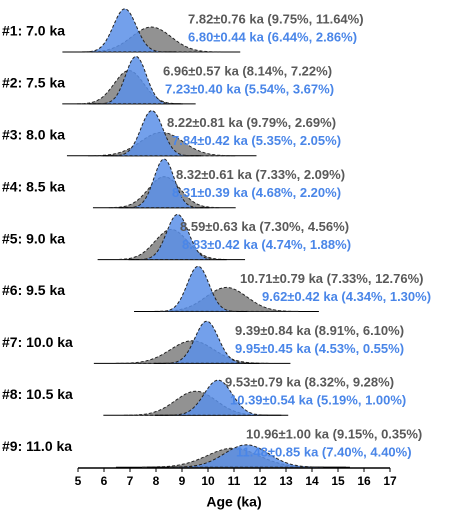 The image size is (474, 511). I want to click on blue-estimate: 9.62±0.42 ka (4.34%, 1.30%), so click(346, 296).